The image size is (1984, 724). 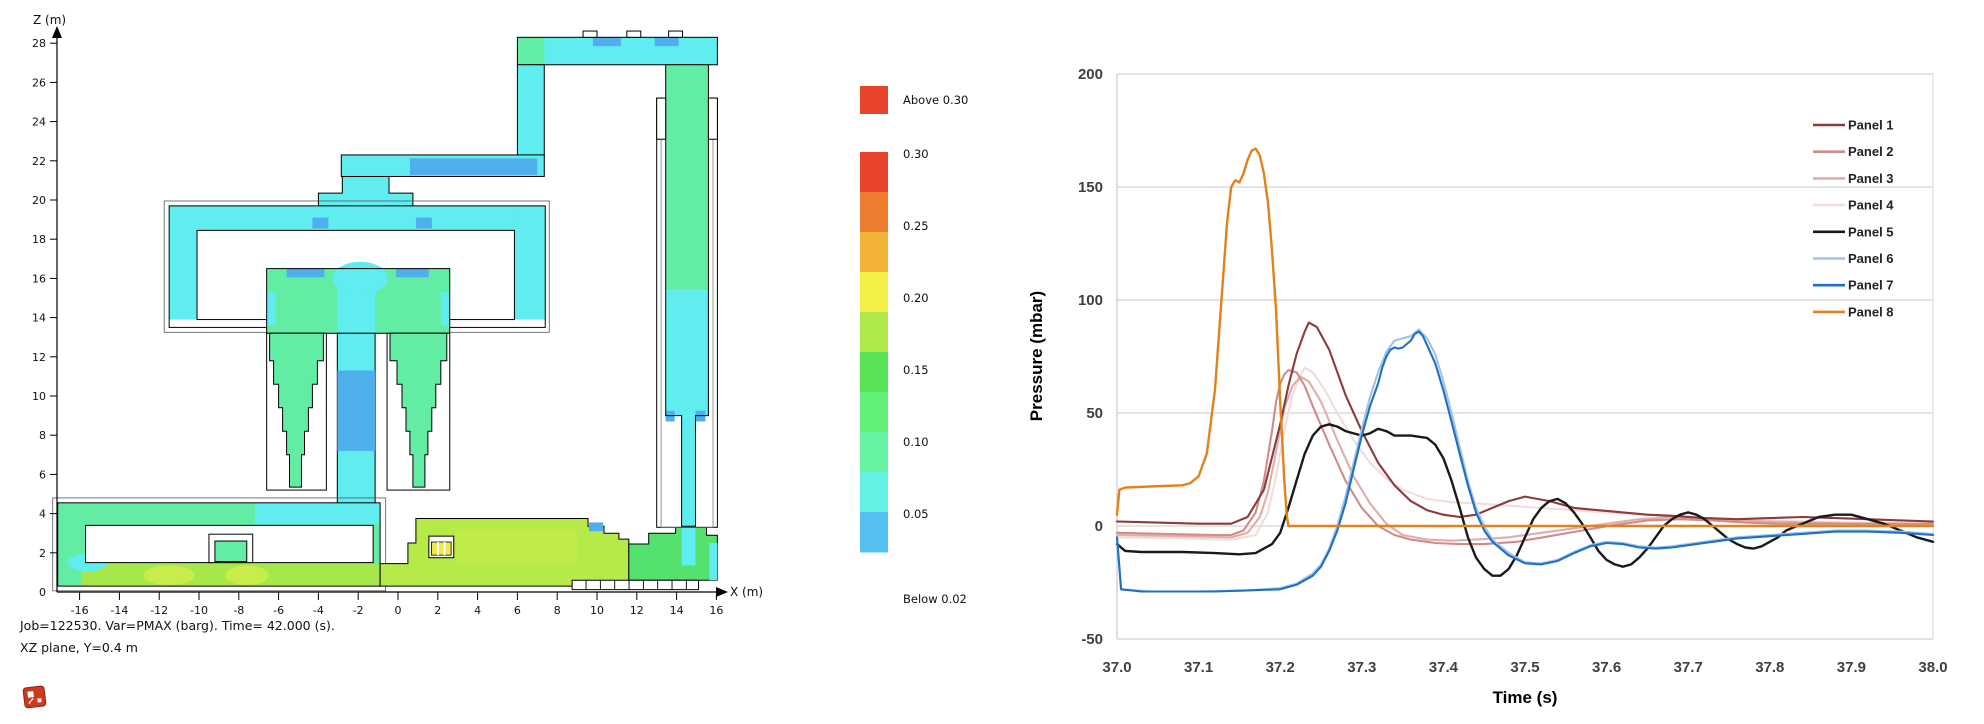 I want to click on legend-tick-label: 0.30, so click(x=916, y=154).